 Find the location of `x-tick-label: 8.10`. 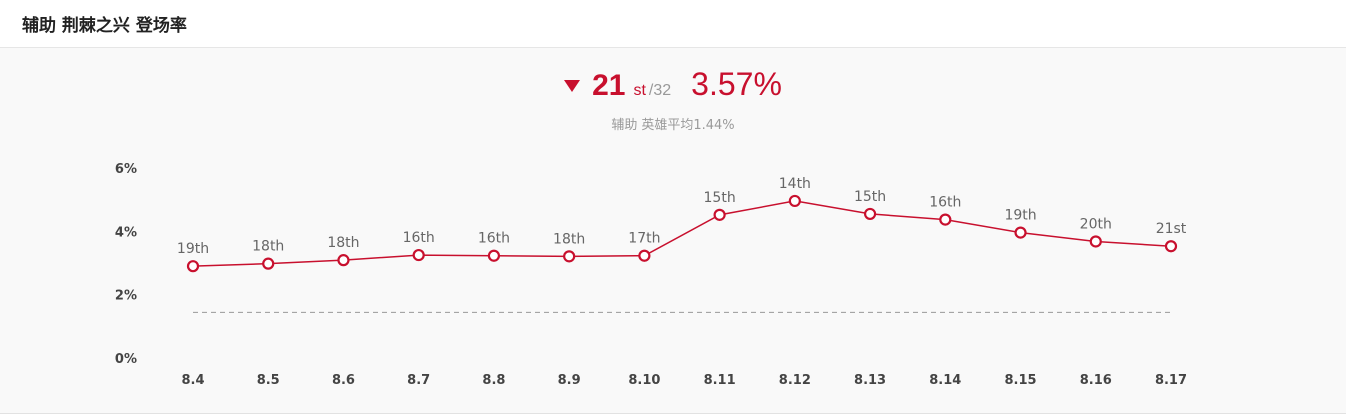

x-tick-label: 8.10 is located at coordinates (644, 380).